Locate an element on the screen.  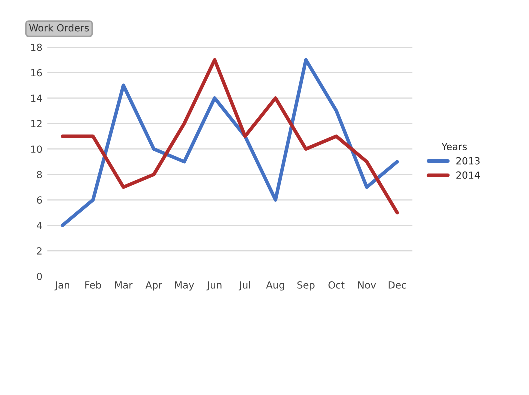
x-tick-label: Jul is located at coordinates (244, 286).